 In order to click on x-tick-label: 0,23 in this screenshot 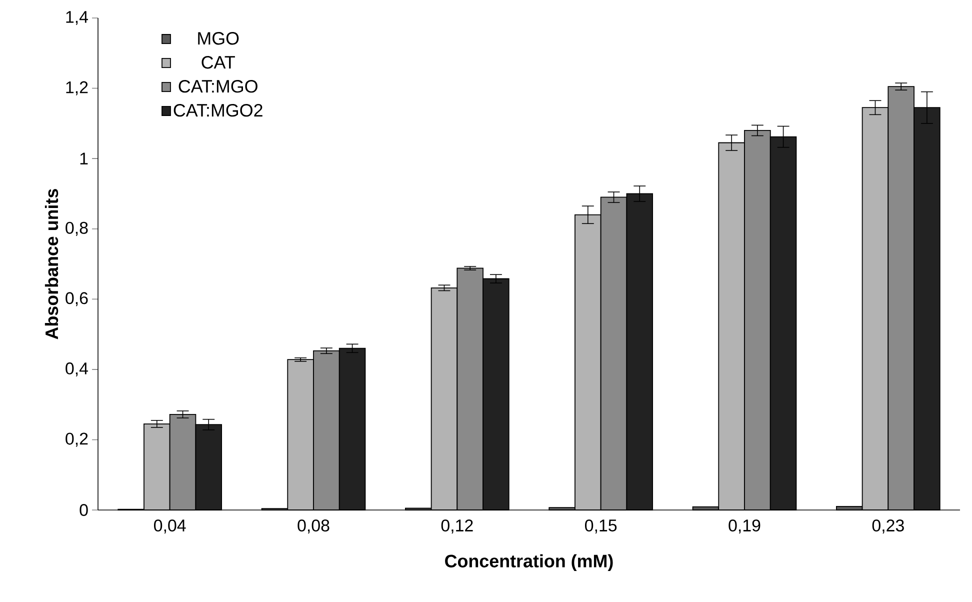, I will do `click(888, 526)`.